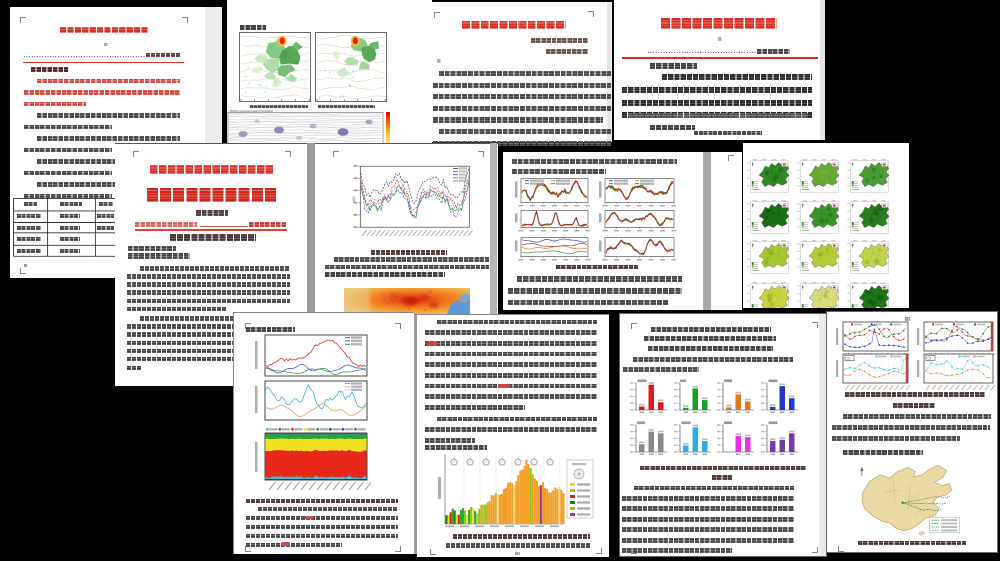 This screenshot has height=561, width=1000. I want to click on svg-text: AQI, so click(354, 199).